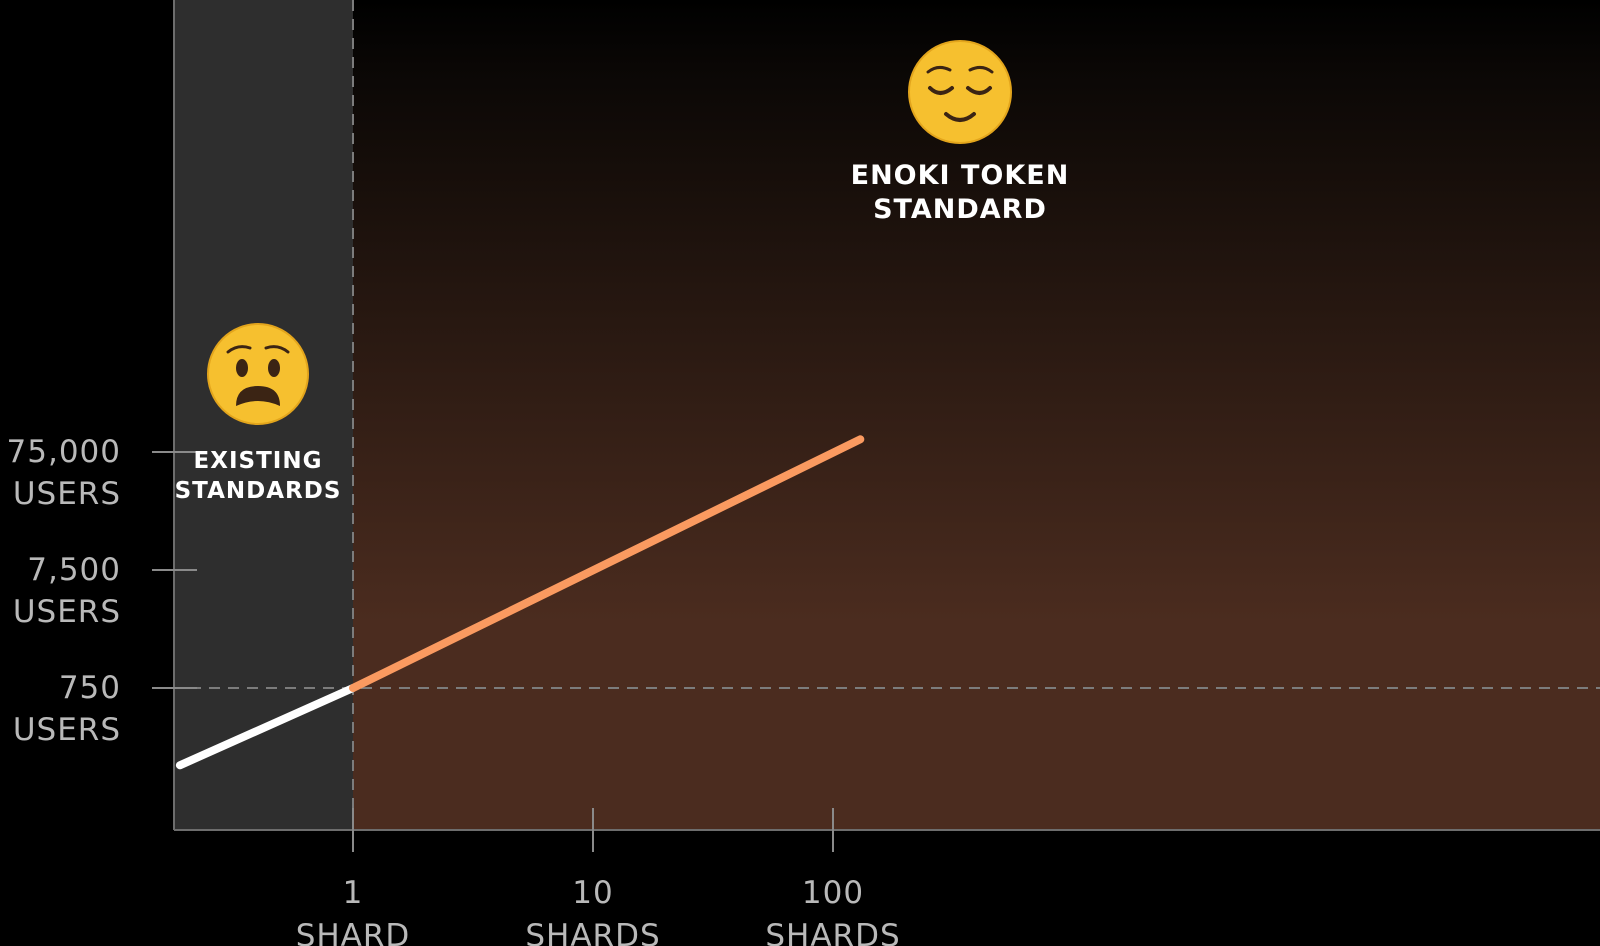 The height and width of the screenshot is (946, 1600). I want to click on x-tick-value: 10, so click(592, 893).